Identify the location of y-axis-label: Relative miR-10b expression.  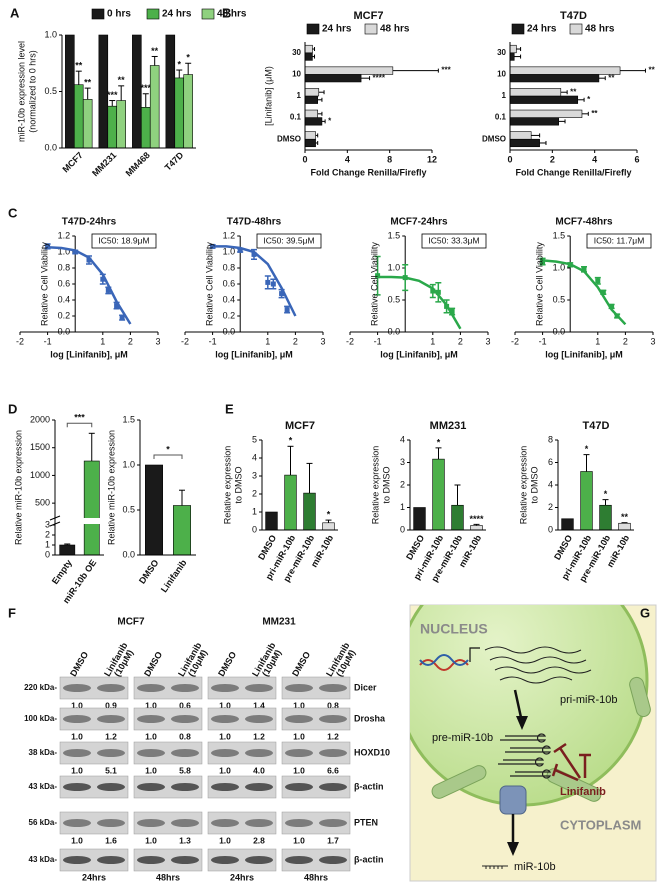
(18, 487).